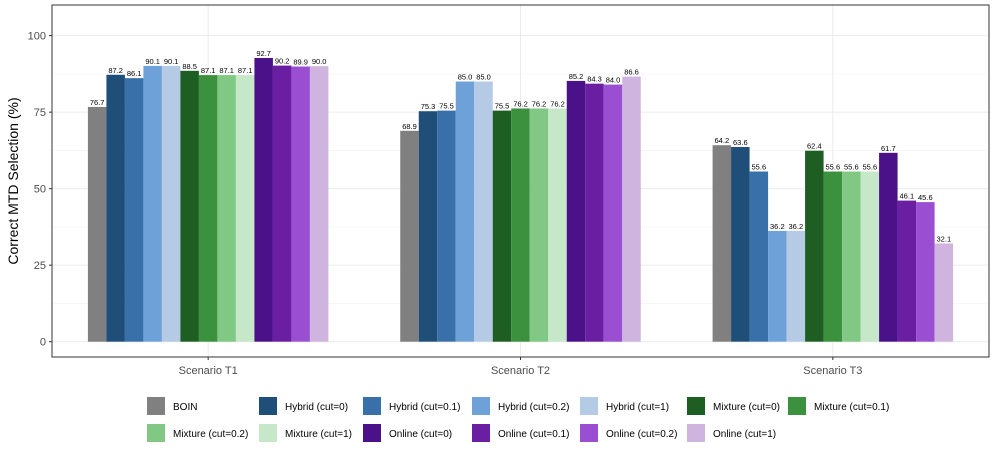 The width and height of the screenshot is (996, 457). I want to click on legend-label: Mixture (cut=1), so click(318, 434).